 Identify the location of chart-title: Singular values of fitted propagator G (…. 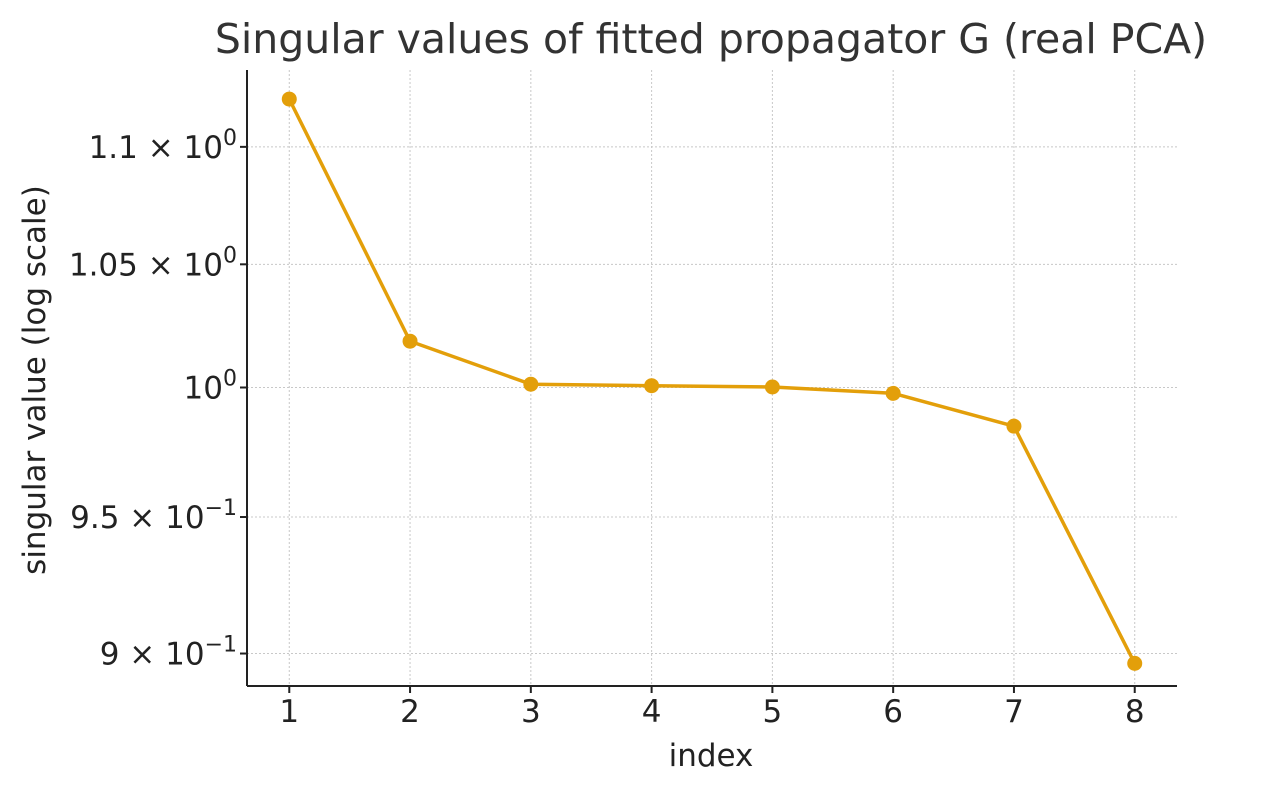
(711, 39).